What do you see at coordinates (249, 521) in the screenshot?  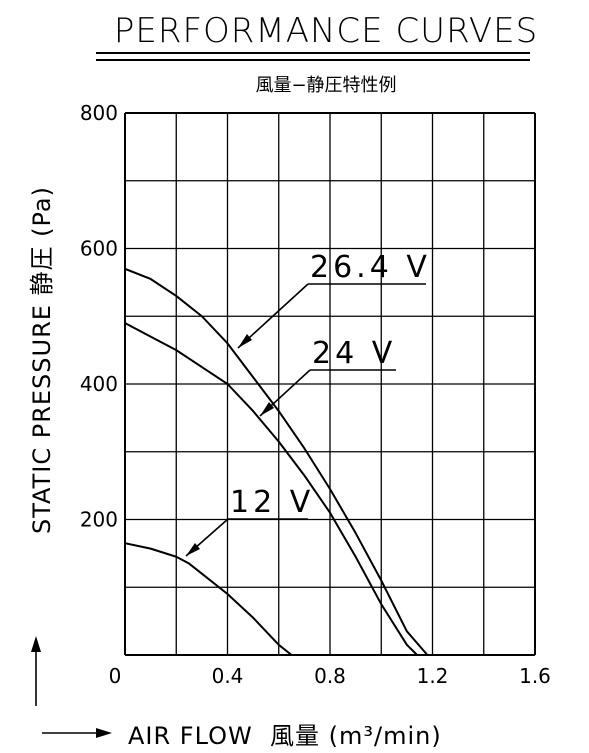 I see `series-label-12v: 12 V` at bounding box center [249, 521].